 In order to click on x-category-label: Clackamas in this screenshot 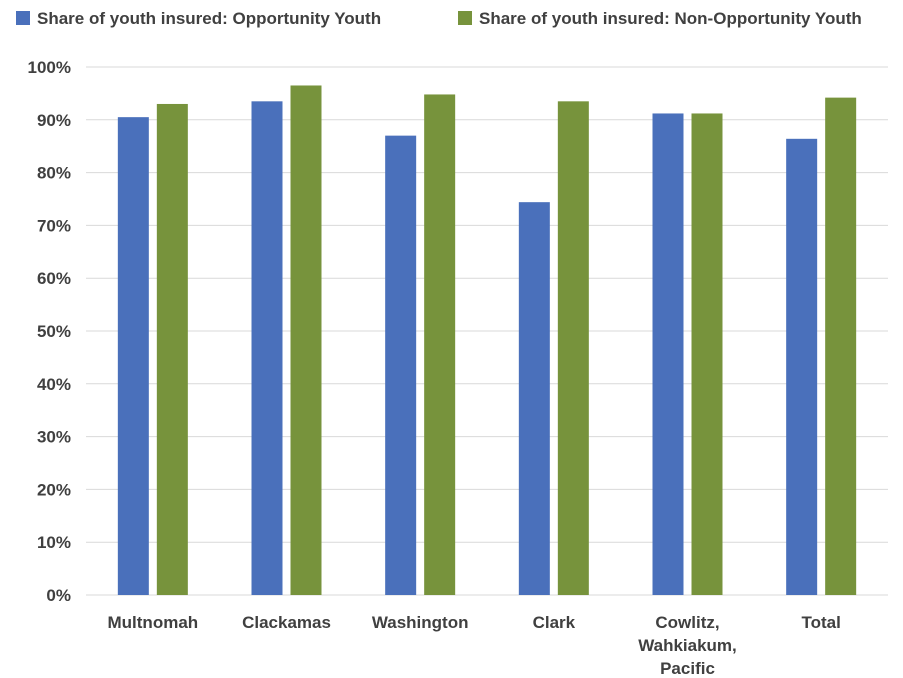, I will do `click(286, 622)`.